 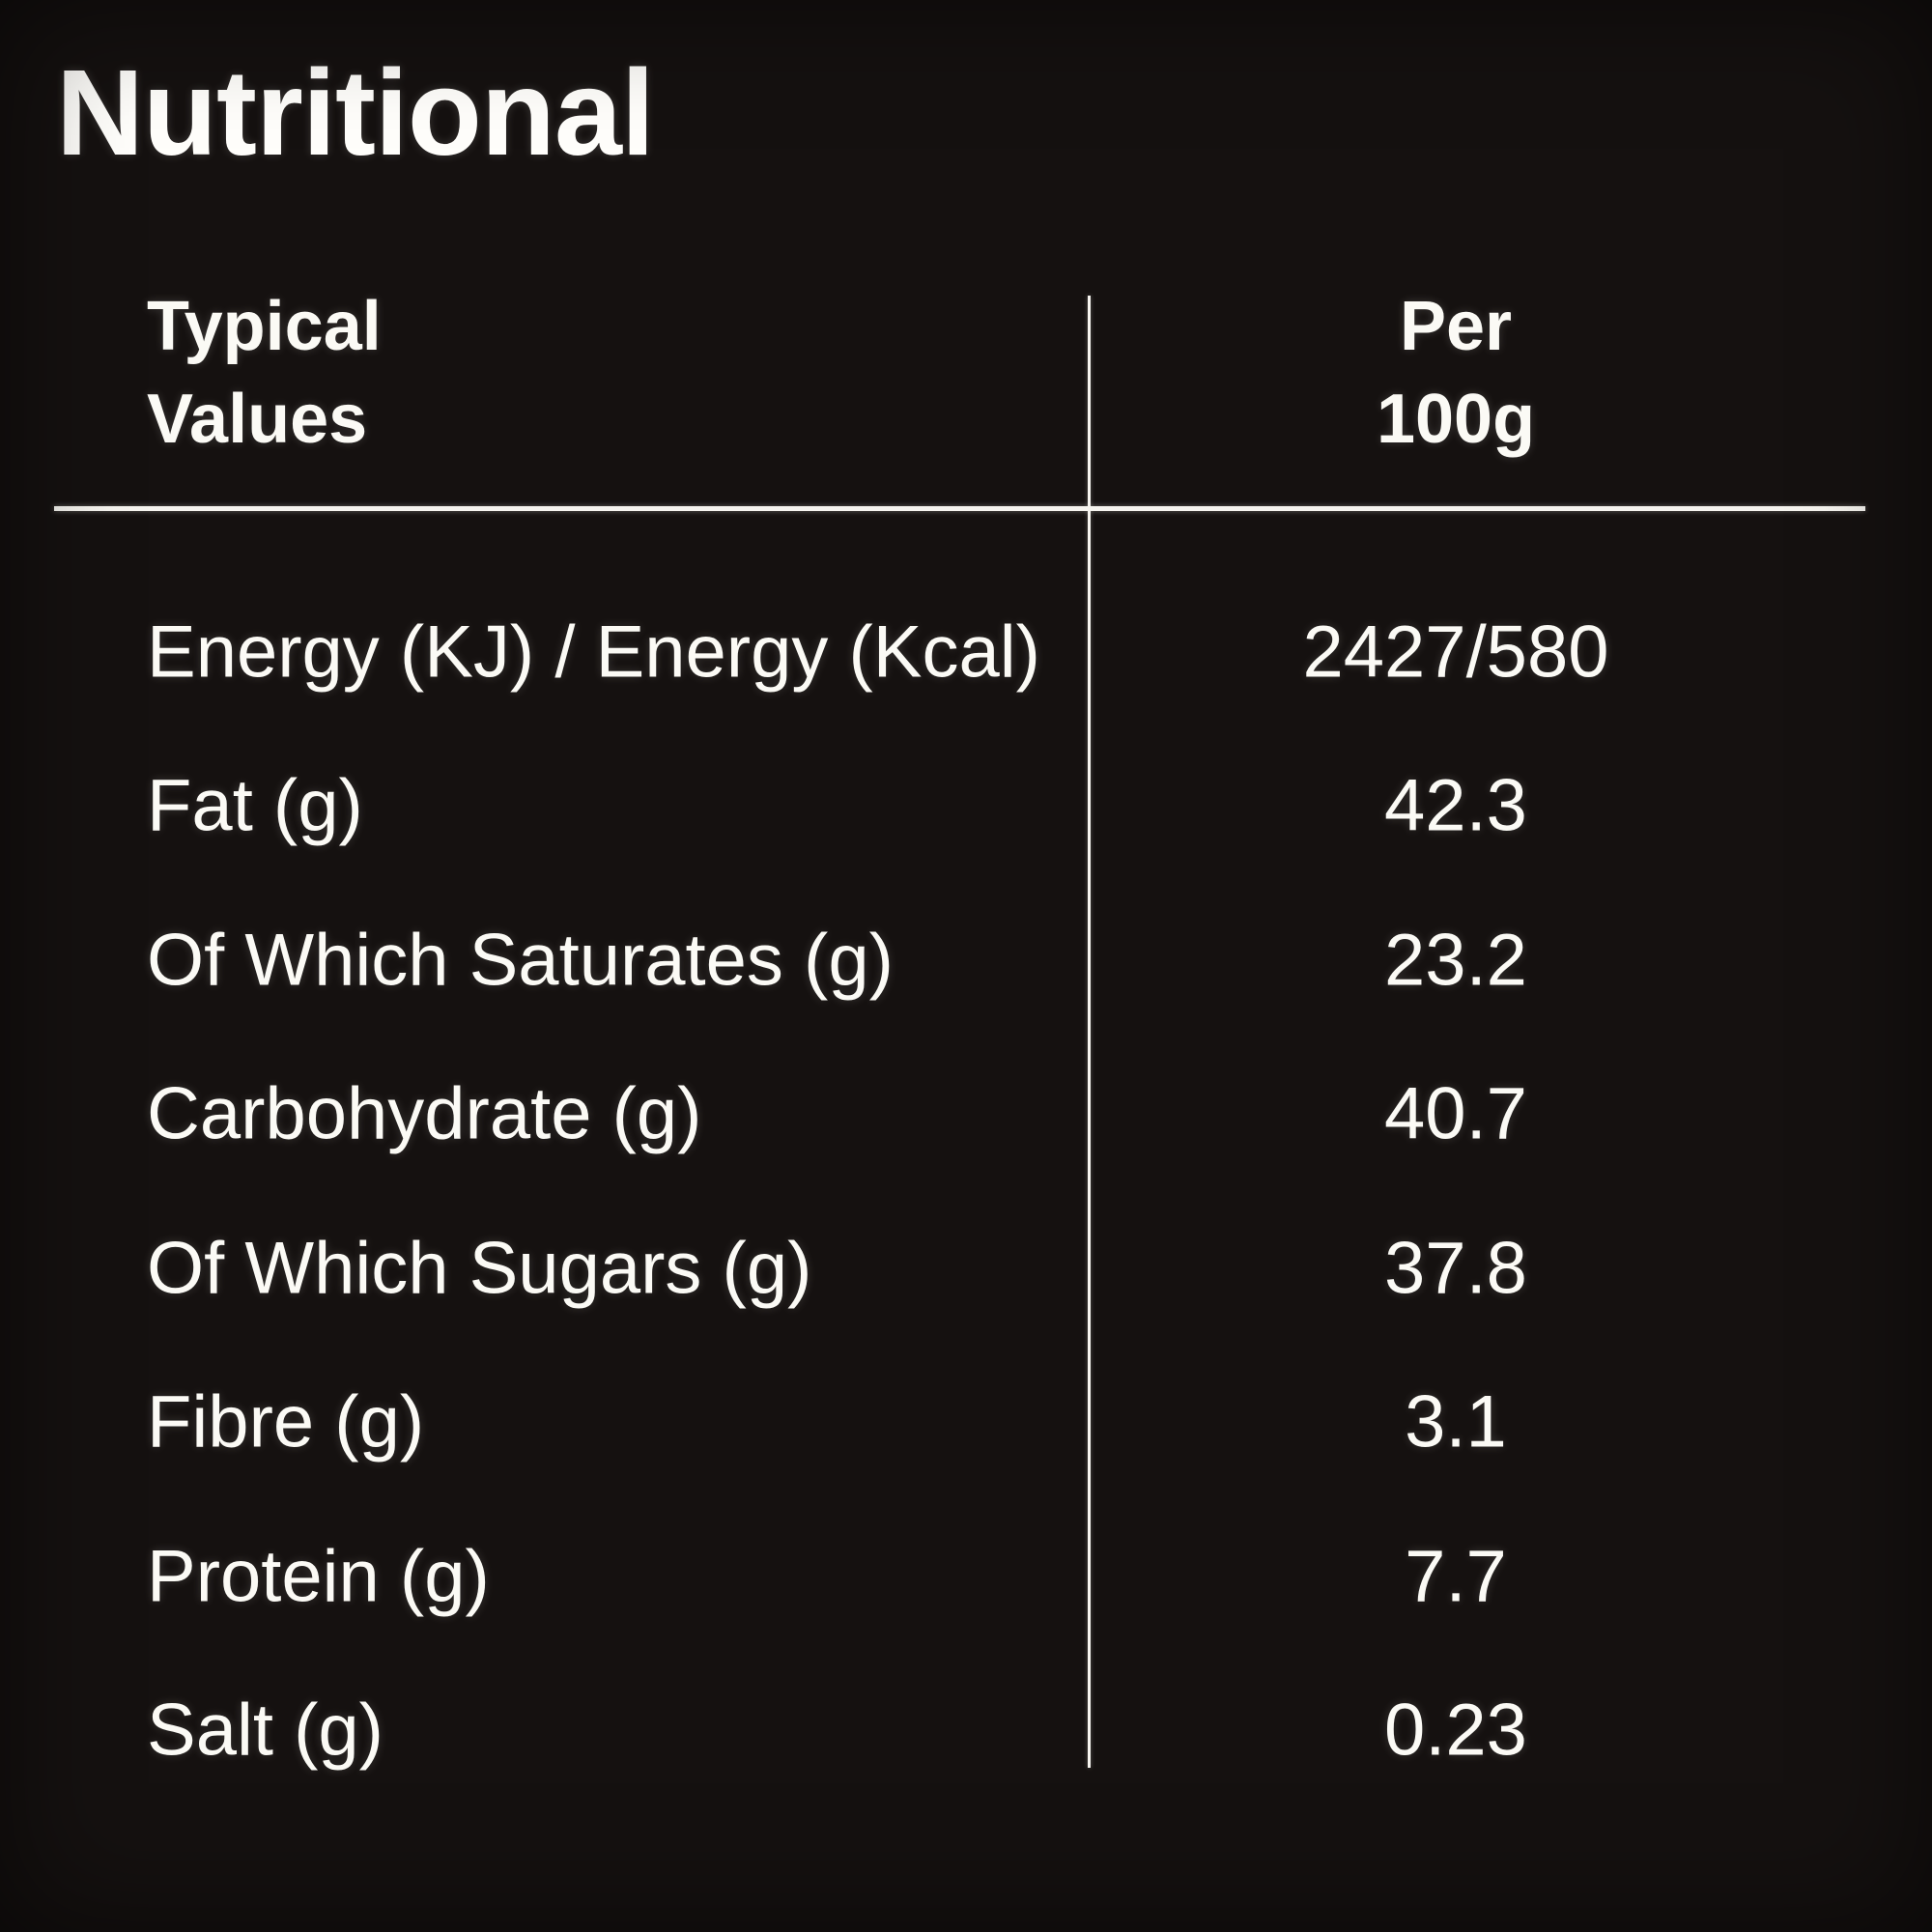 I want to click on nutrient-label: Salt (g), so click(x=265, y=1730).